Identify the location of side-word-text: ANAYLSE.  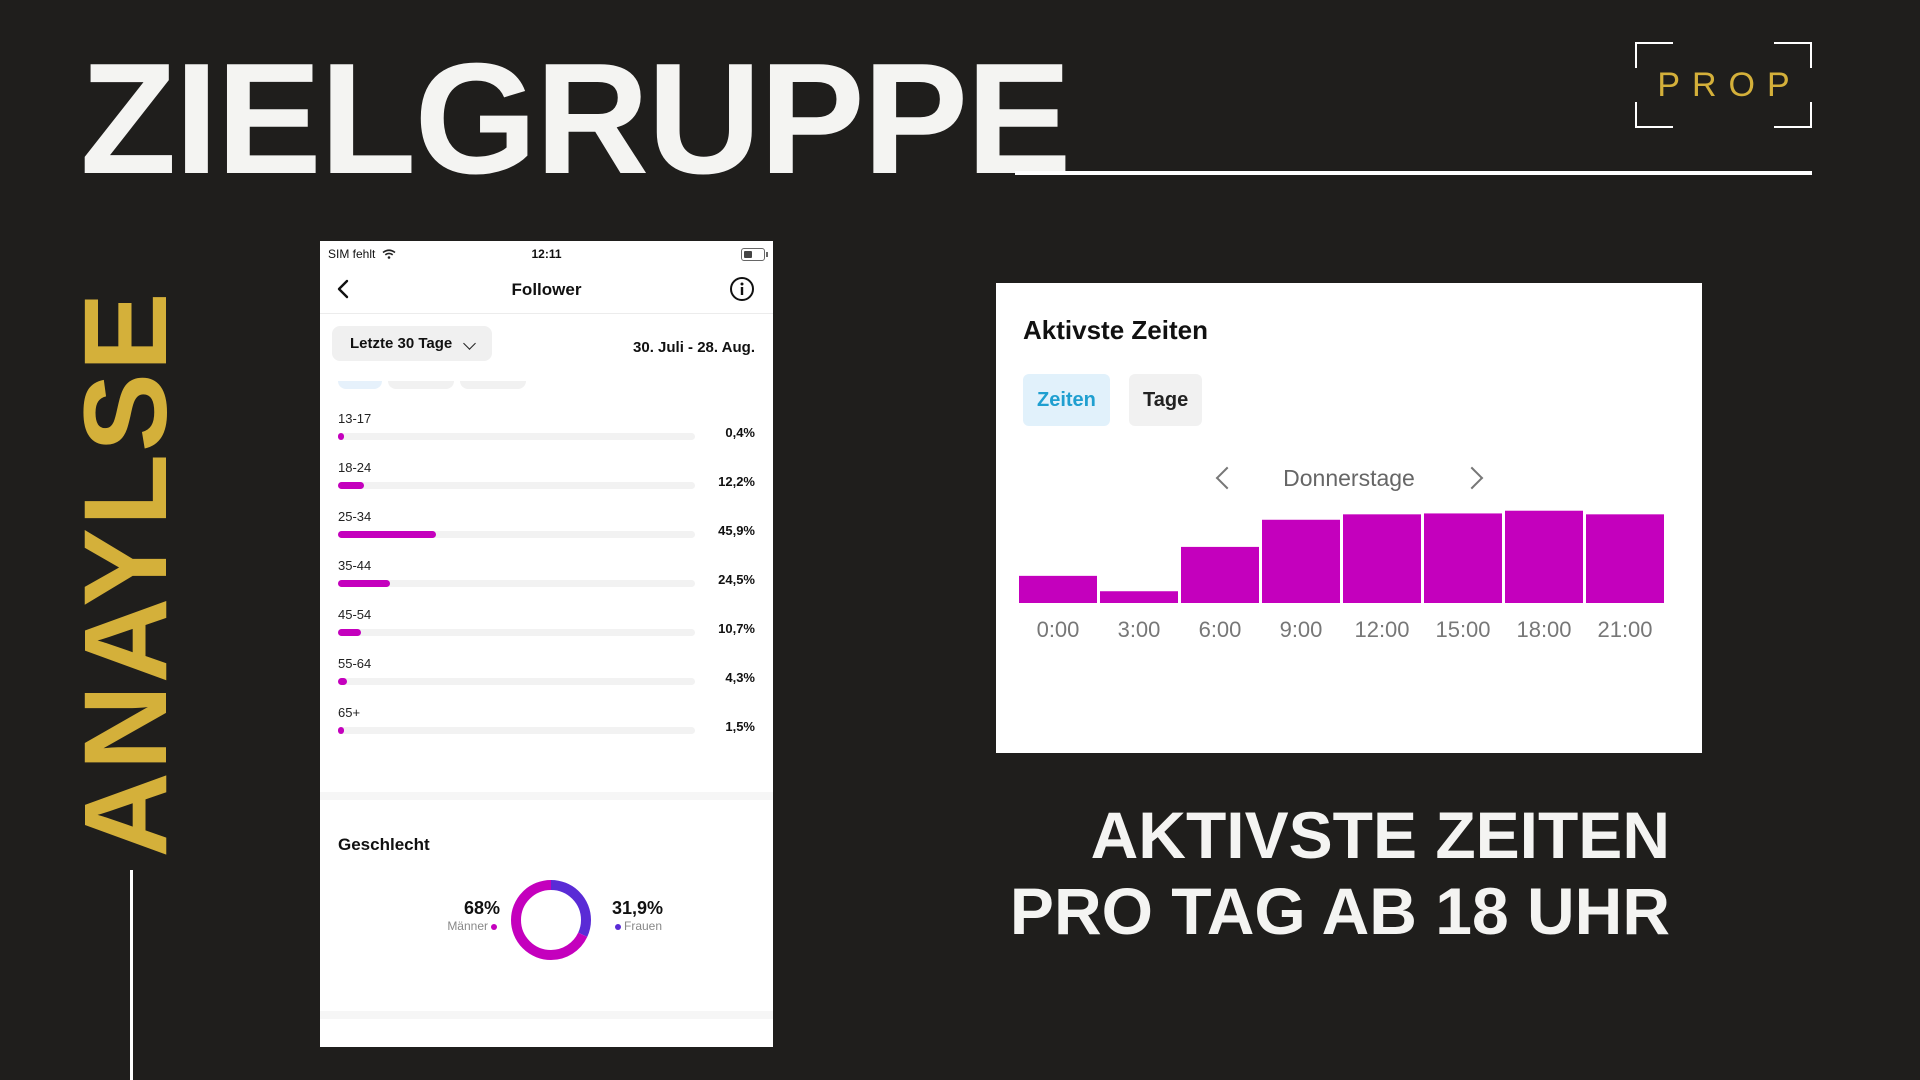
(126, 574).